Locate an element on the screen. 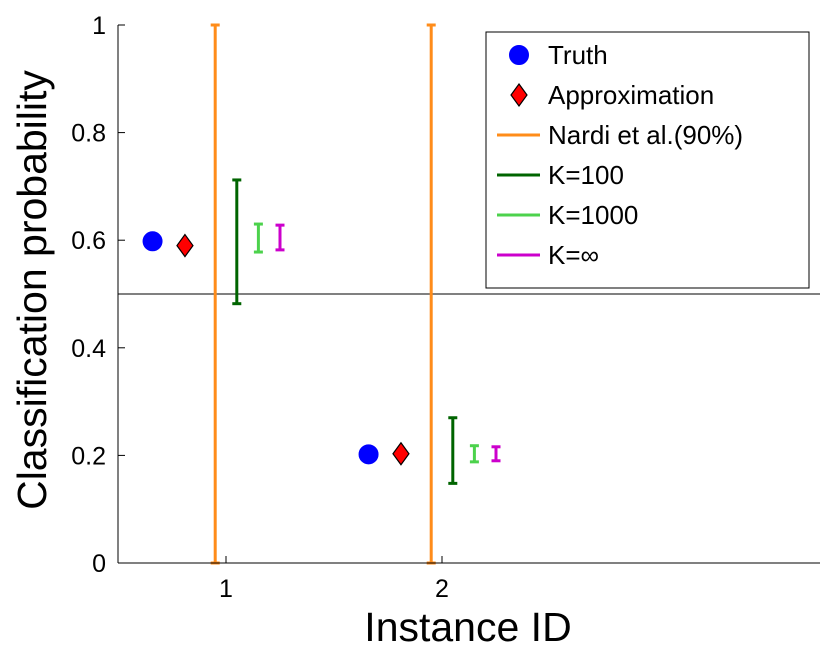 This screenshot has width=830, height=654. legend-label-k-100: K=100 is located at coordinates (586, 175).